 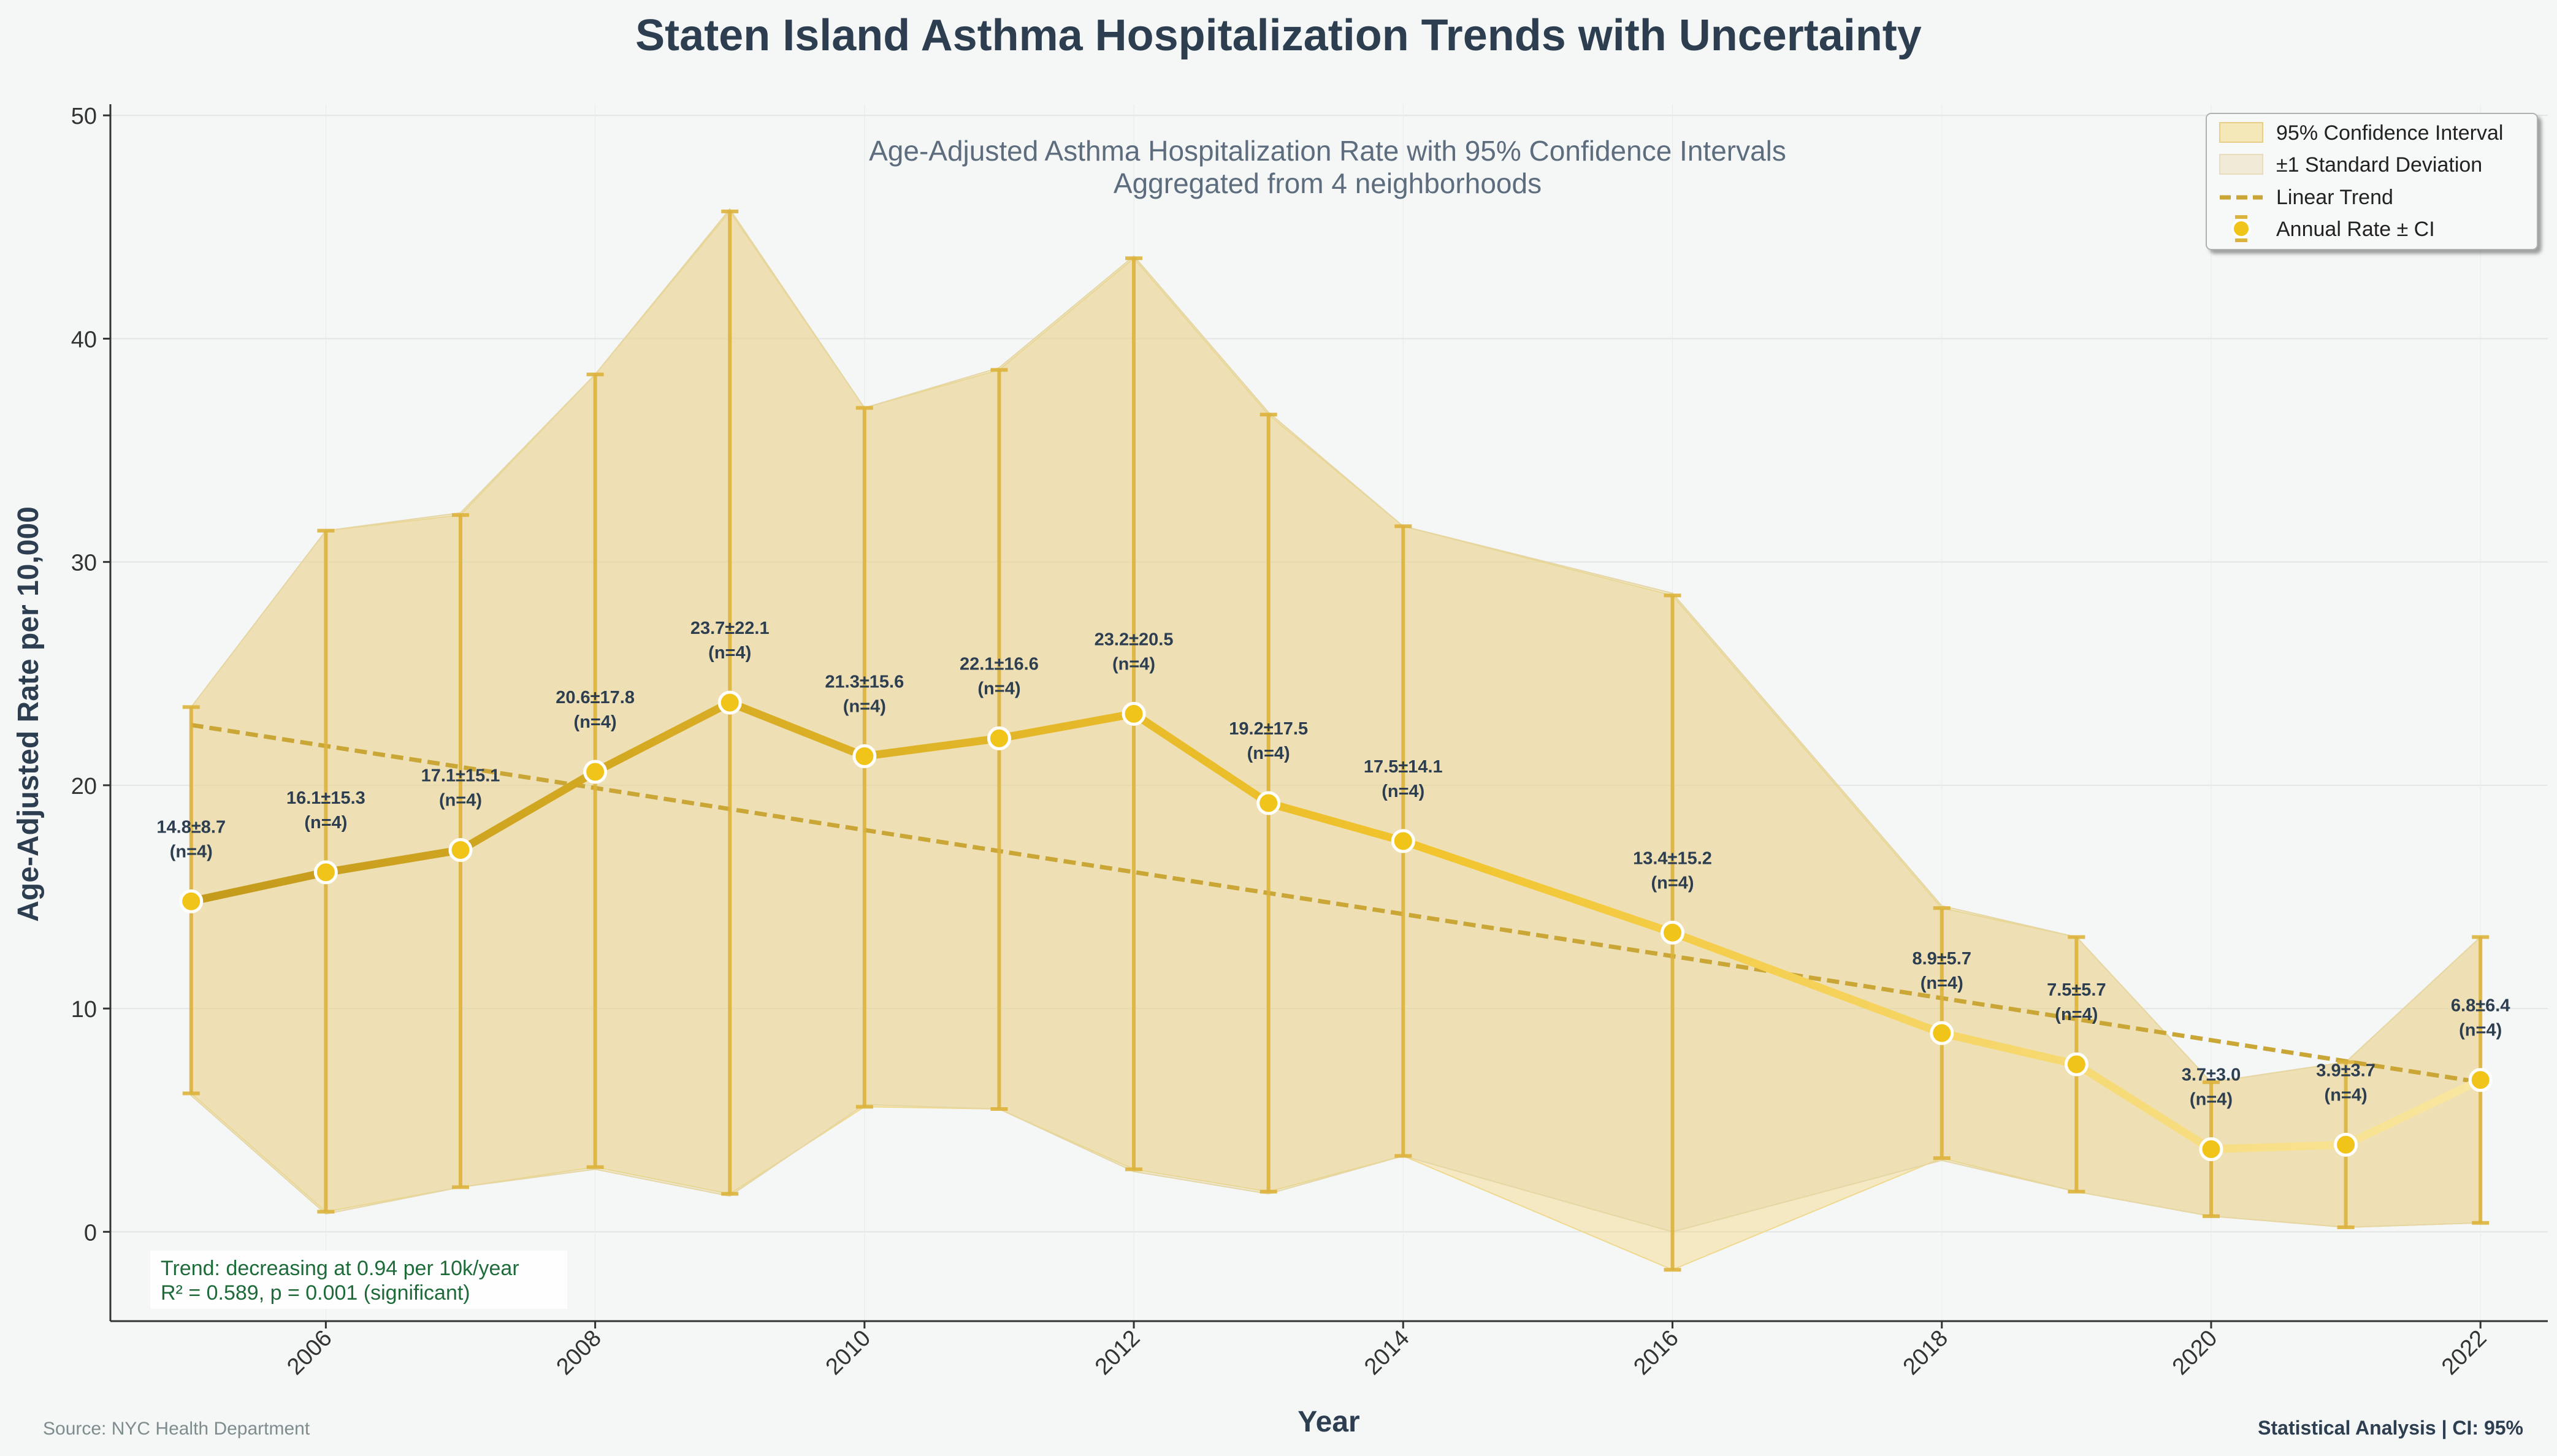 I want to click on data-label: 17.1±15.1, so click(x=460, y=776).